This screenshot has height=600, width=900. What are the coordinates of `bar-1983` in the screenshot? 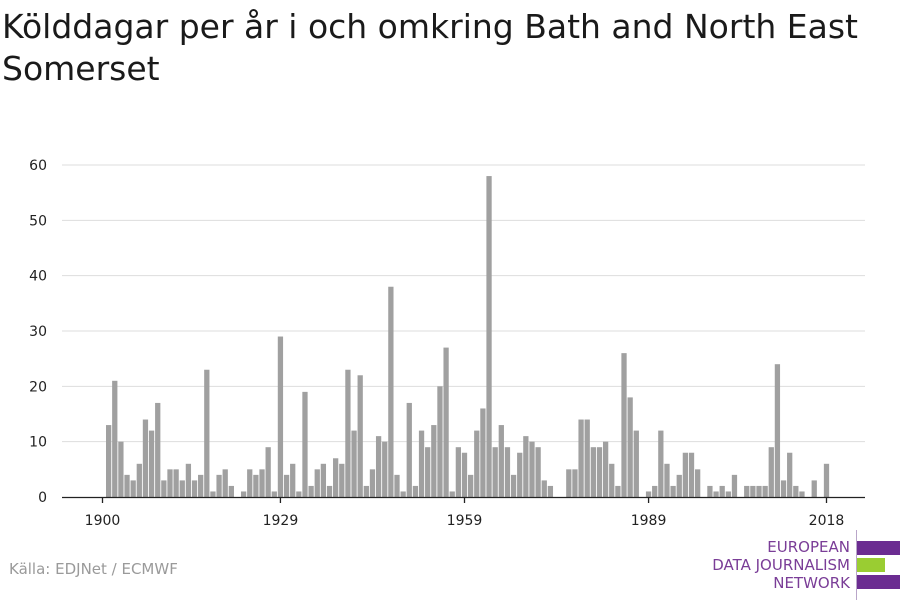 It's located at (612, 480).